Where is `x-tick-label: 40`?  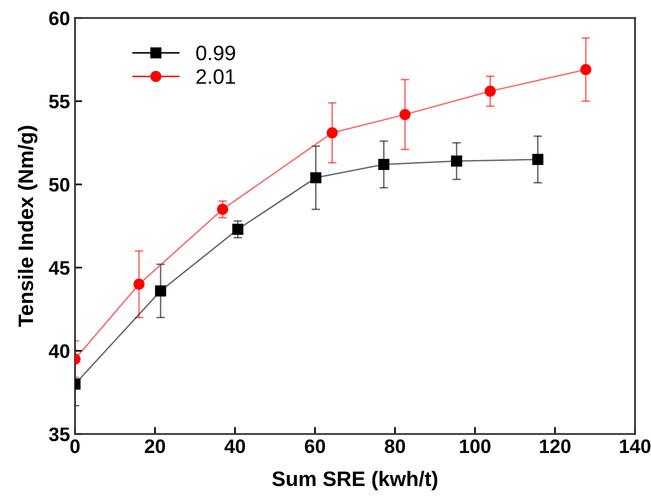 x-tick-label: 40 is located at coordinates (235, 446).